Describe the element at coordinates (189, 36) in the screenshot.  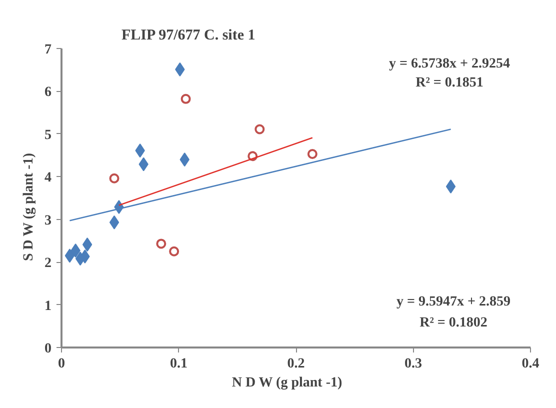
I see `chart-title: FLIP 97/677 C. site 1` at that location.